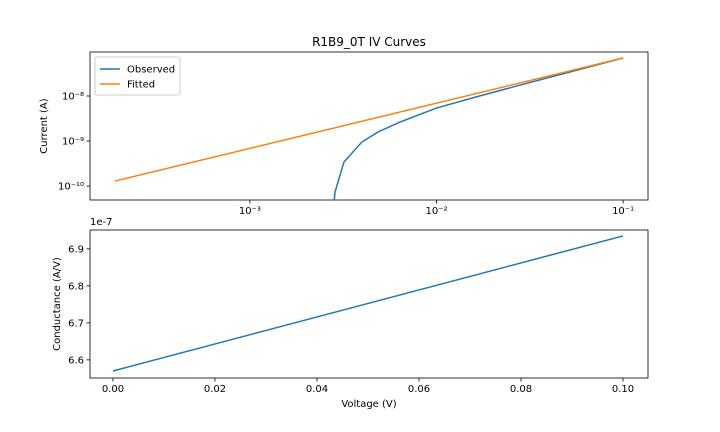 The image size is (720, 432). I want to click on y-tick-label: 10⁻¹⁰, so click(71, 187).